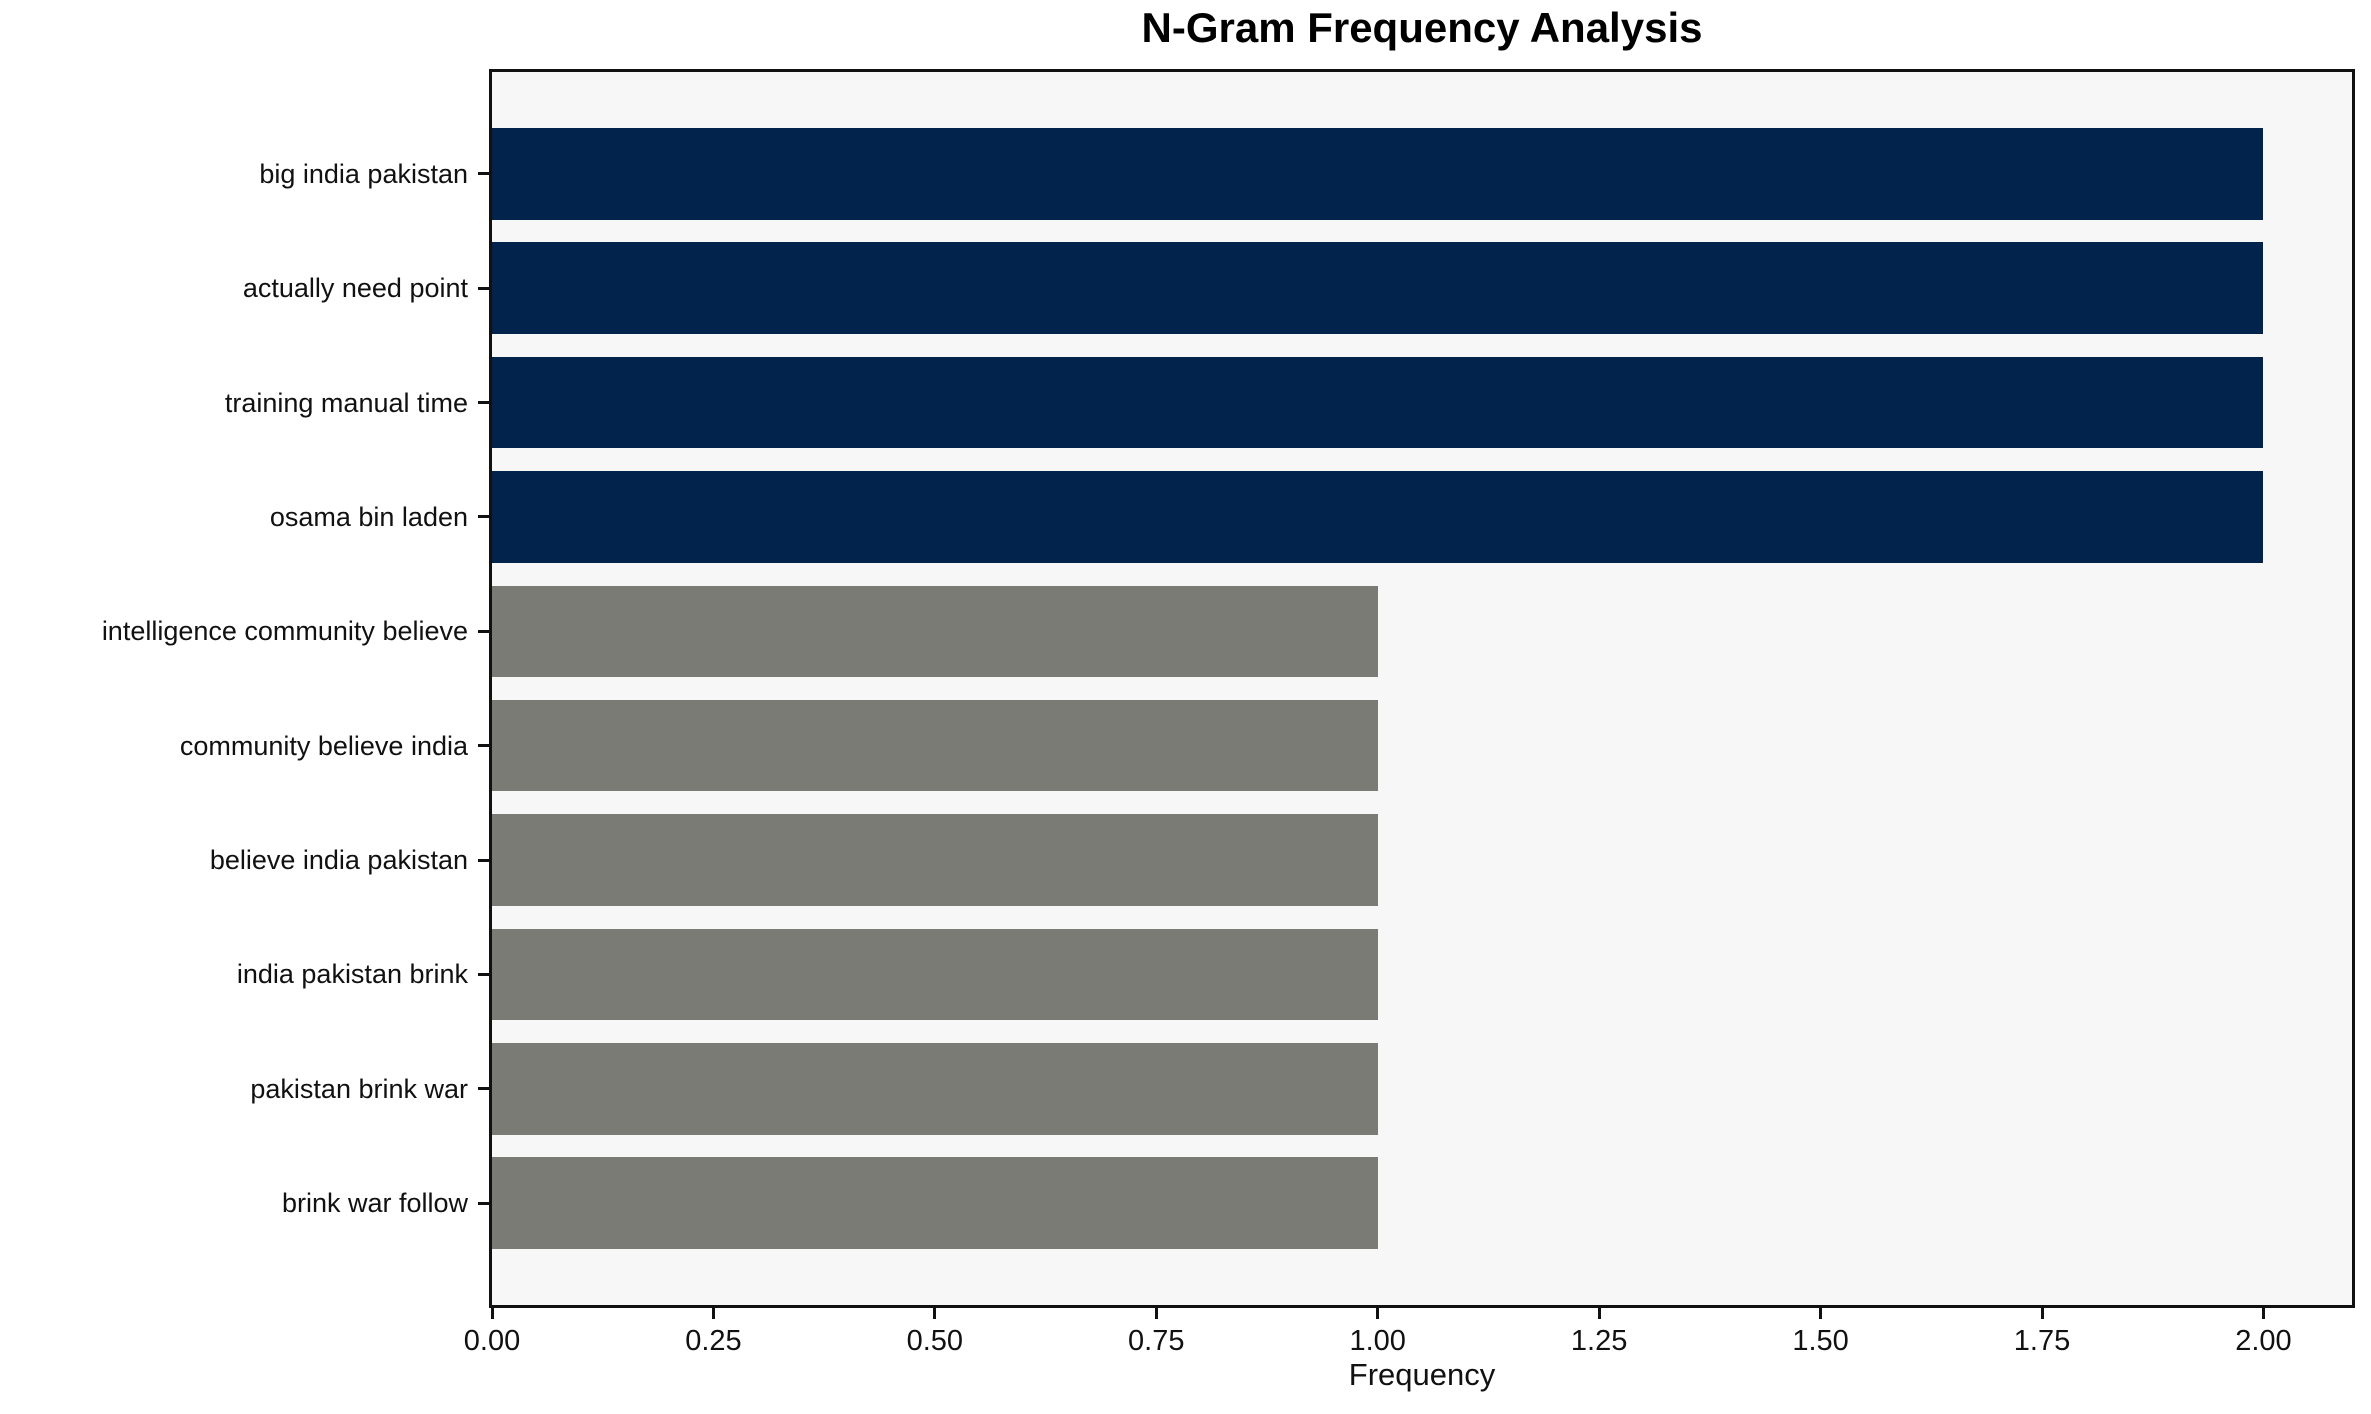  I want to click on x-tick-label: 0.75, so click(1156, 1341).